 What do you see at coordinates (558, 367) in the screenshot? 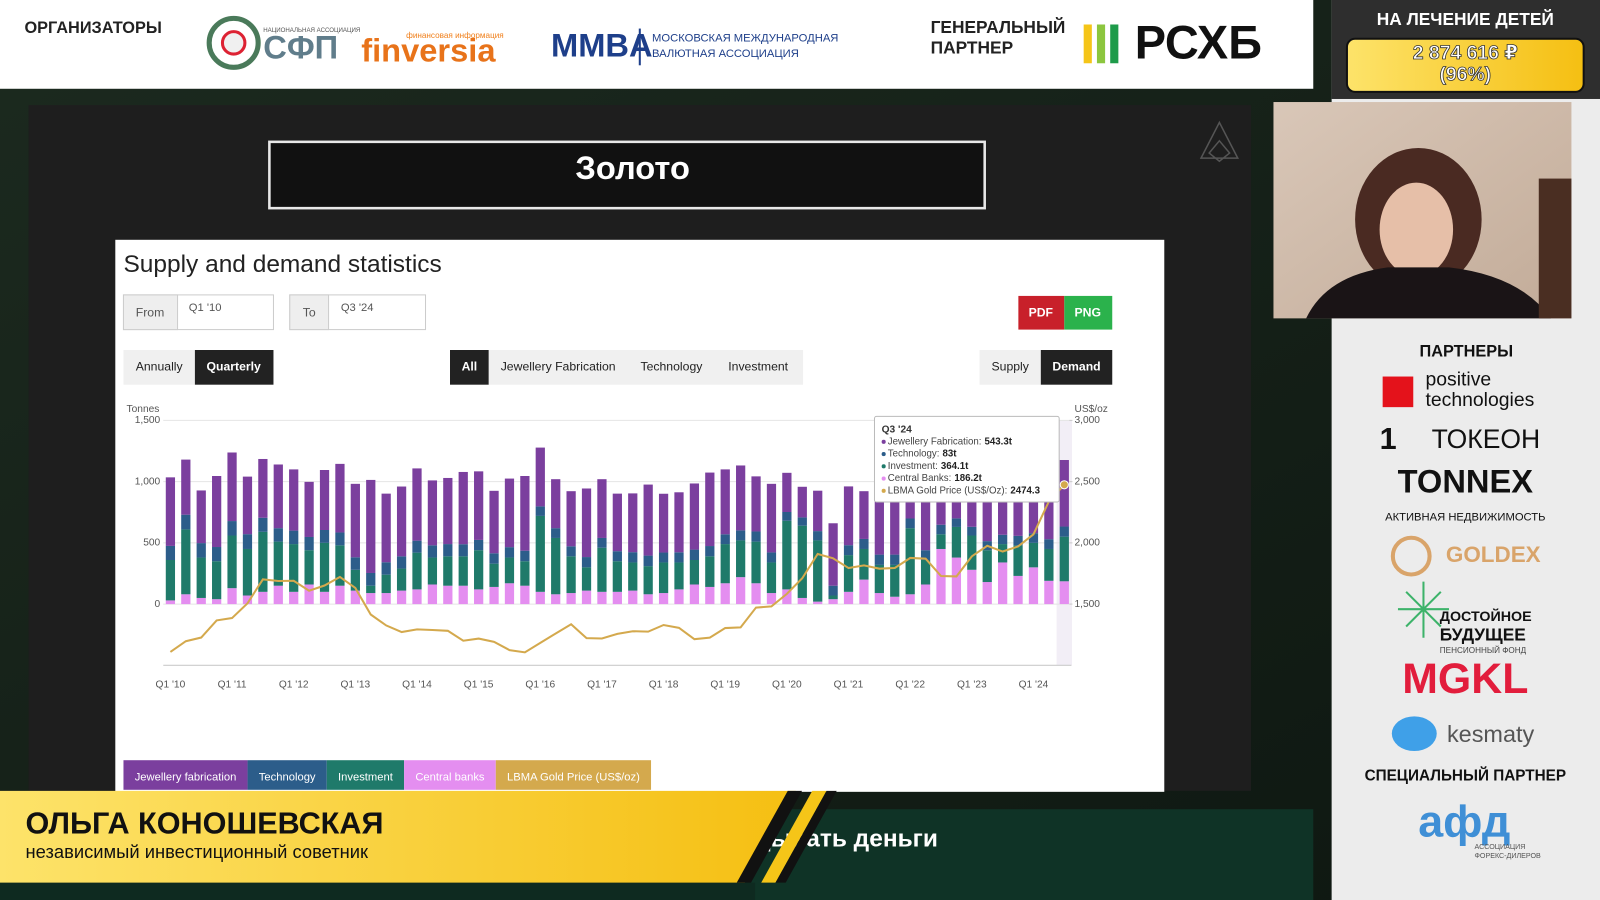
I see `filter-label: Jewellery Fabrication` at bounding box center [558, 367].